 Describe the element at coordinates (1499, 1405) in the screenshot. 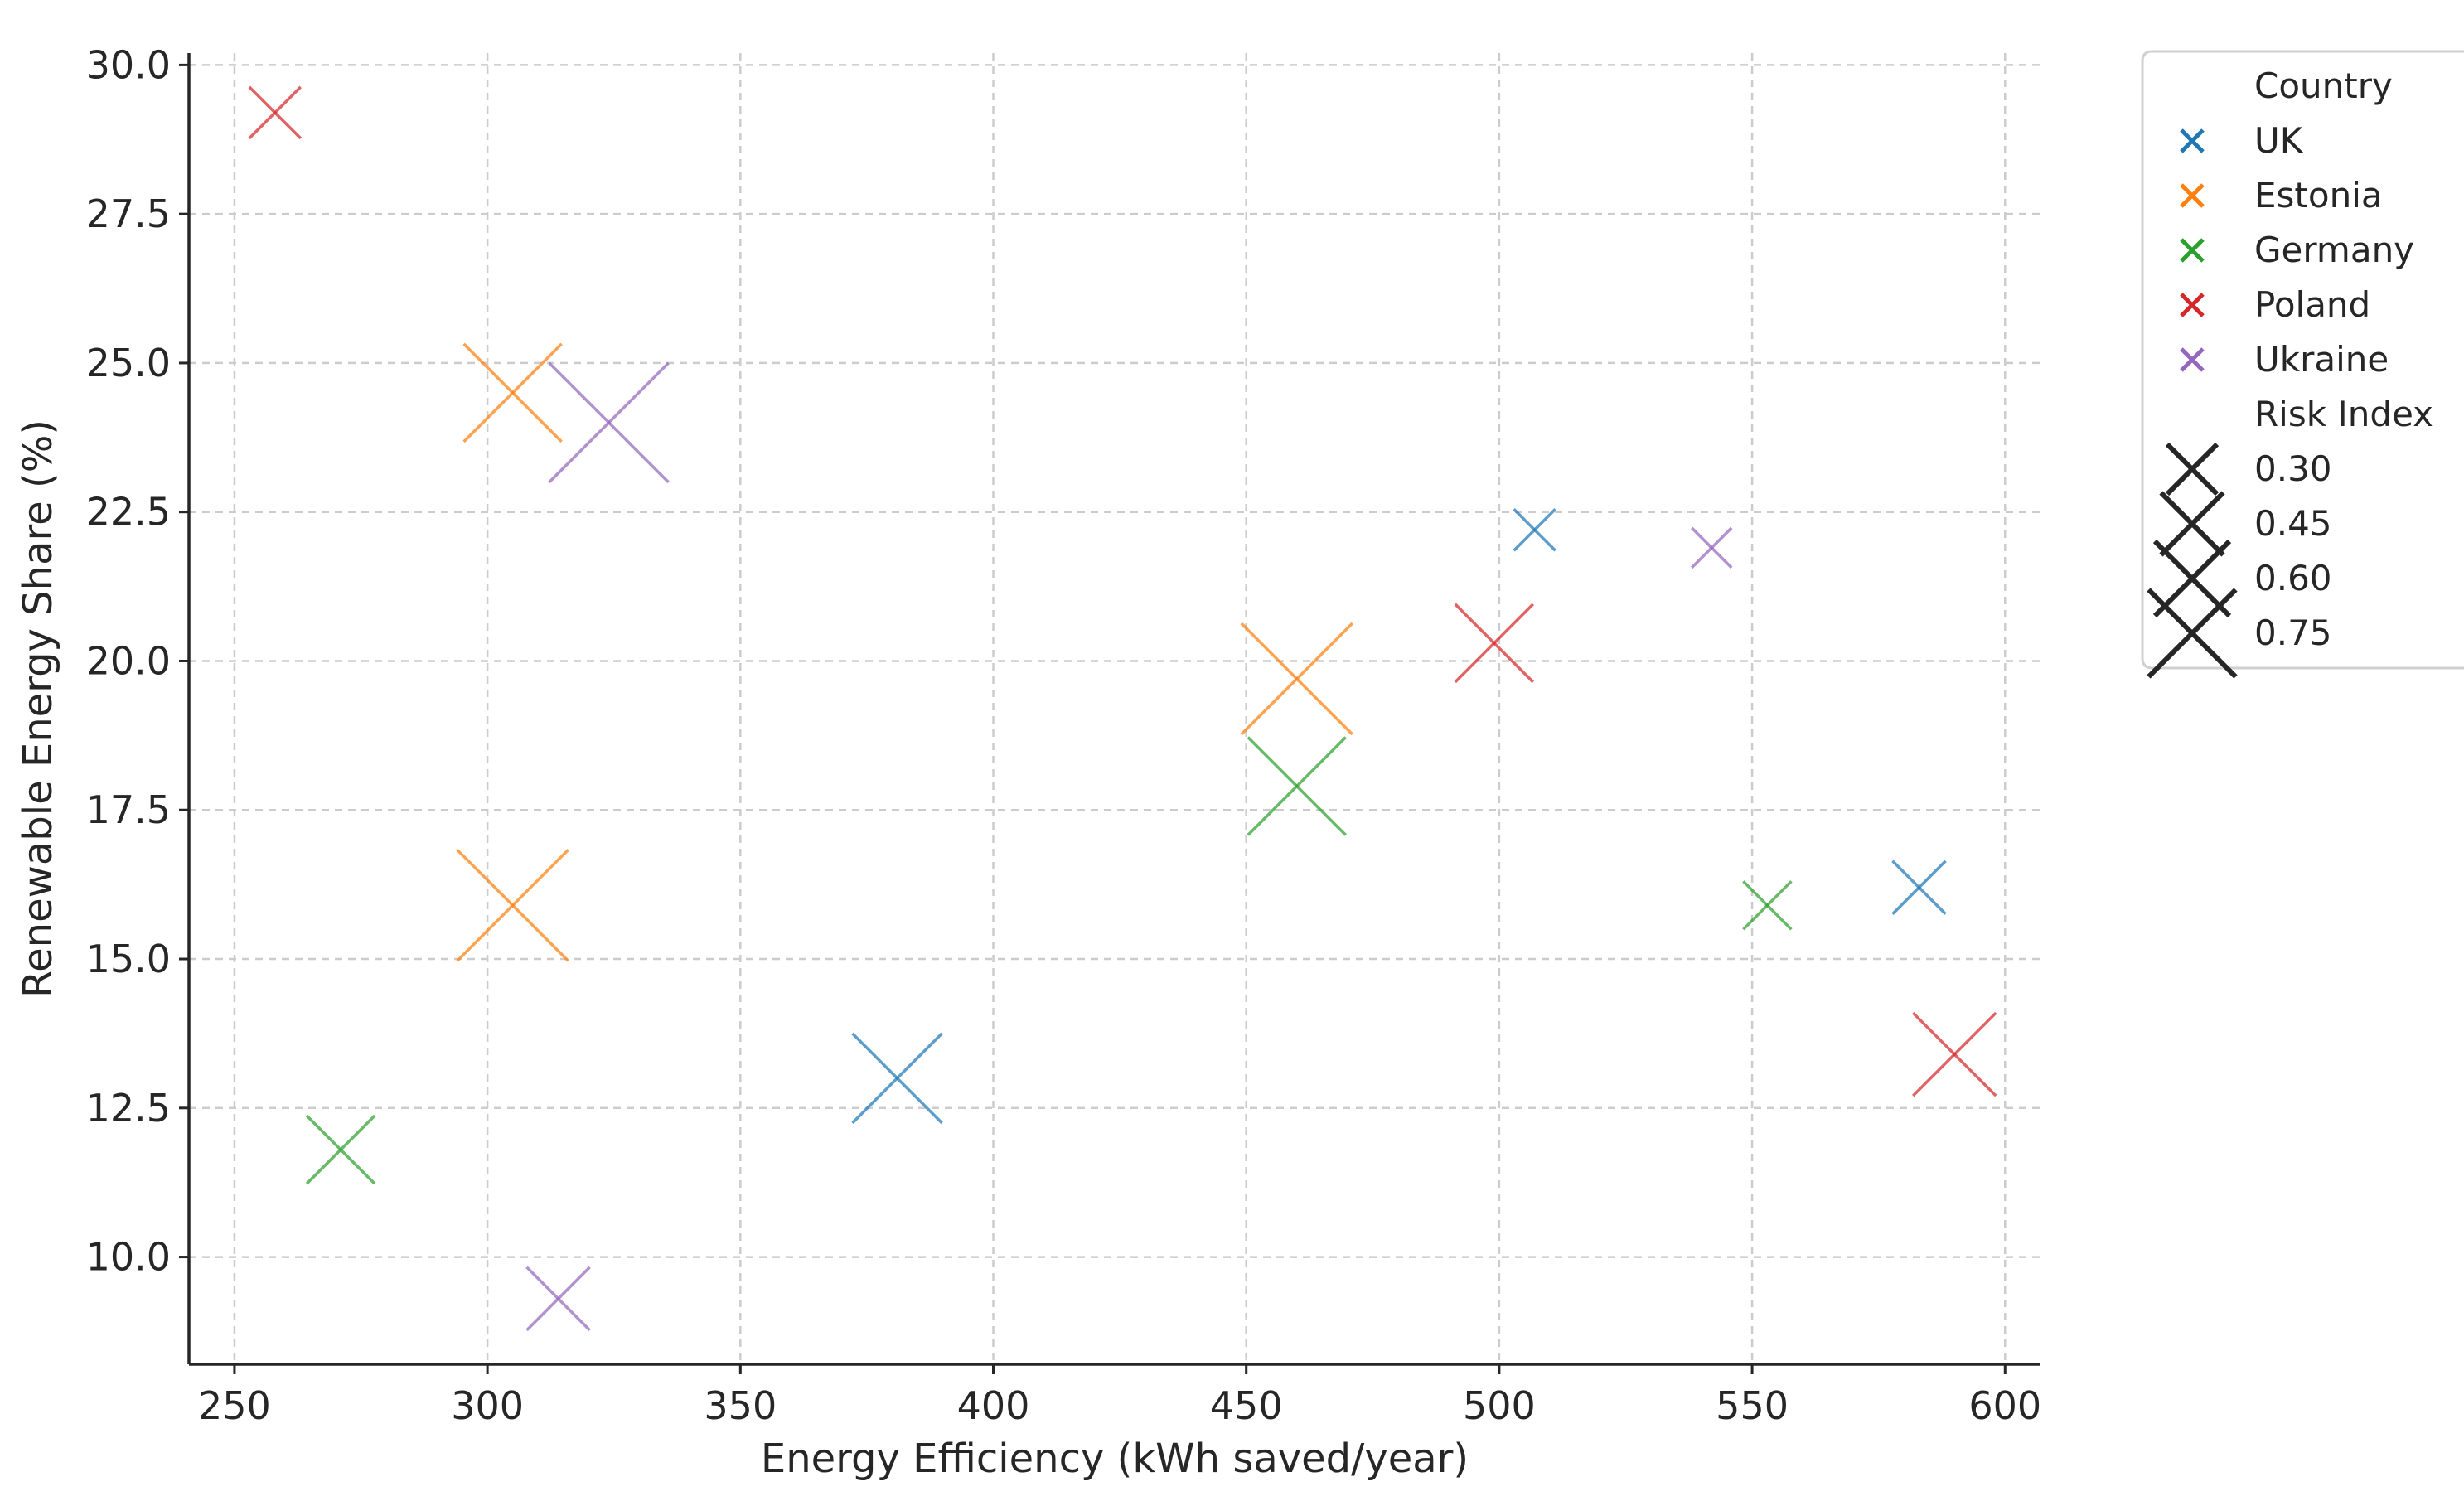

I see `x-tick-label: 500` at that location.